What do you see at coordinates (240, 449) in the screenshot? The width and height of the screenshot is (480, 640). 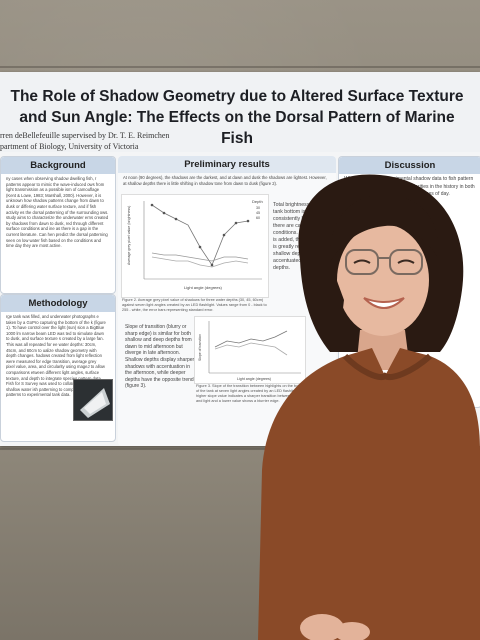 I see `wall-seam-lower` at bounding box center [240, 449].